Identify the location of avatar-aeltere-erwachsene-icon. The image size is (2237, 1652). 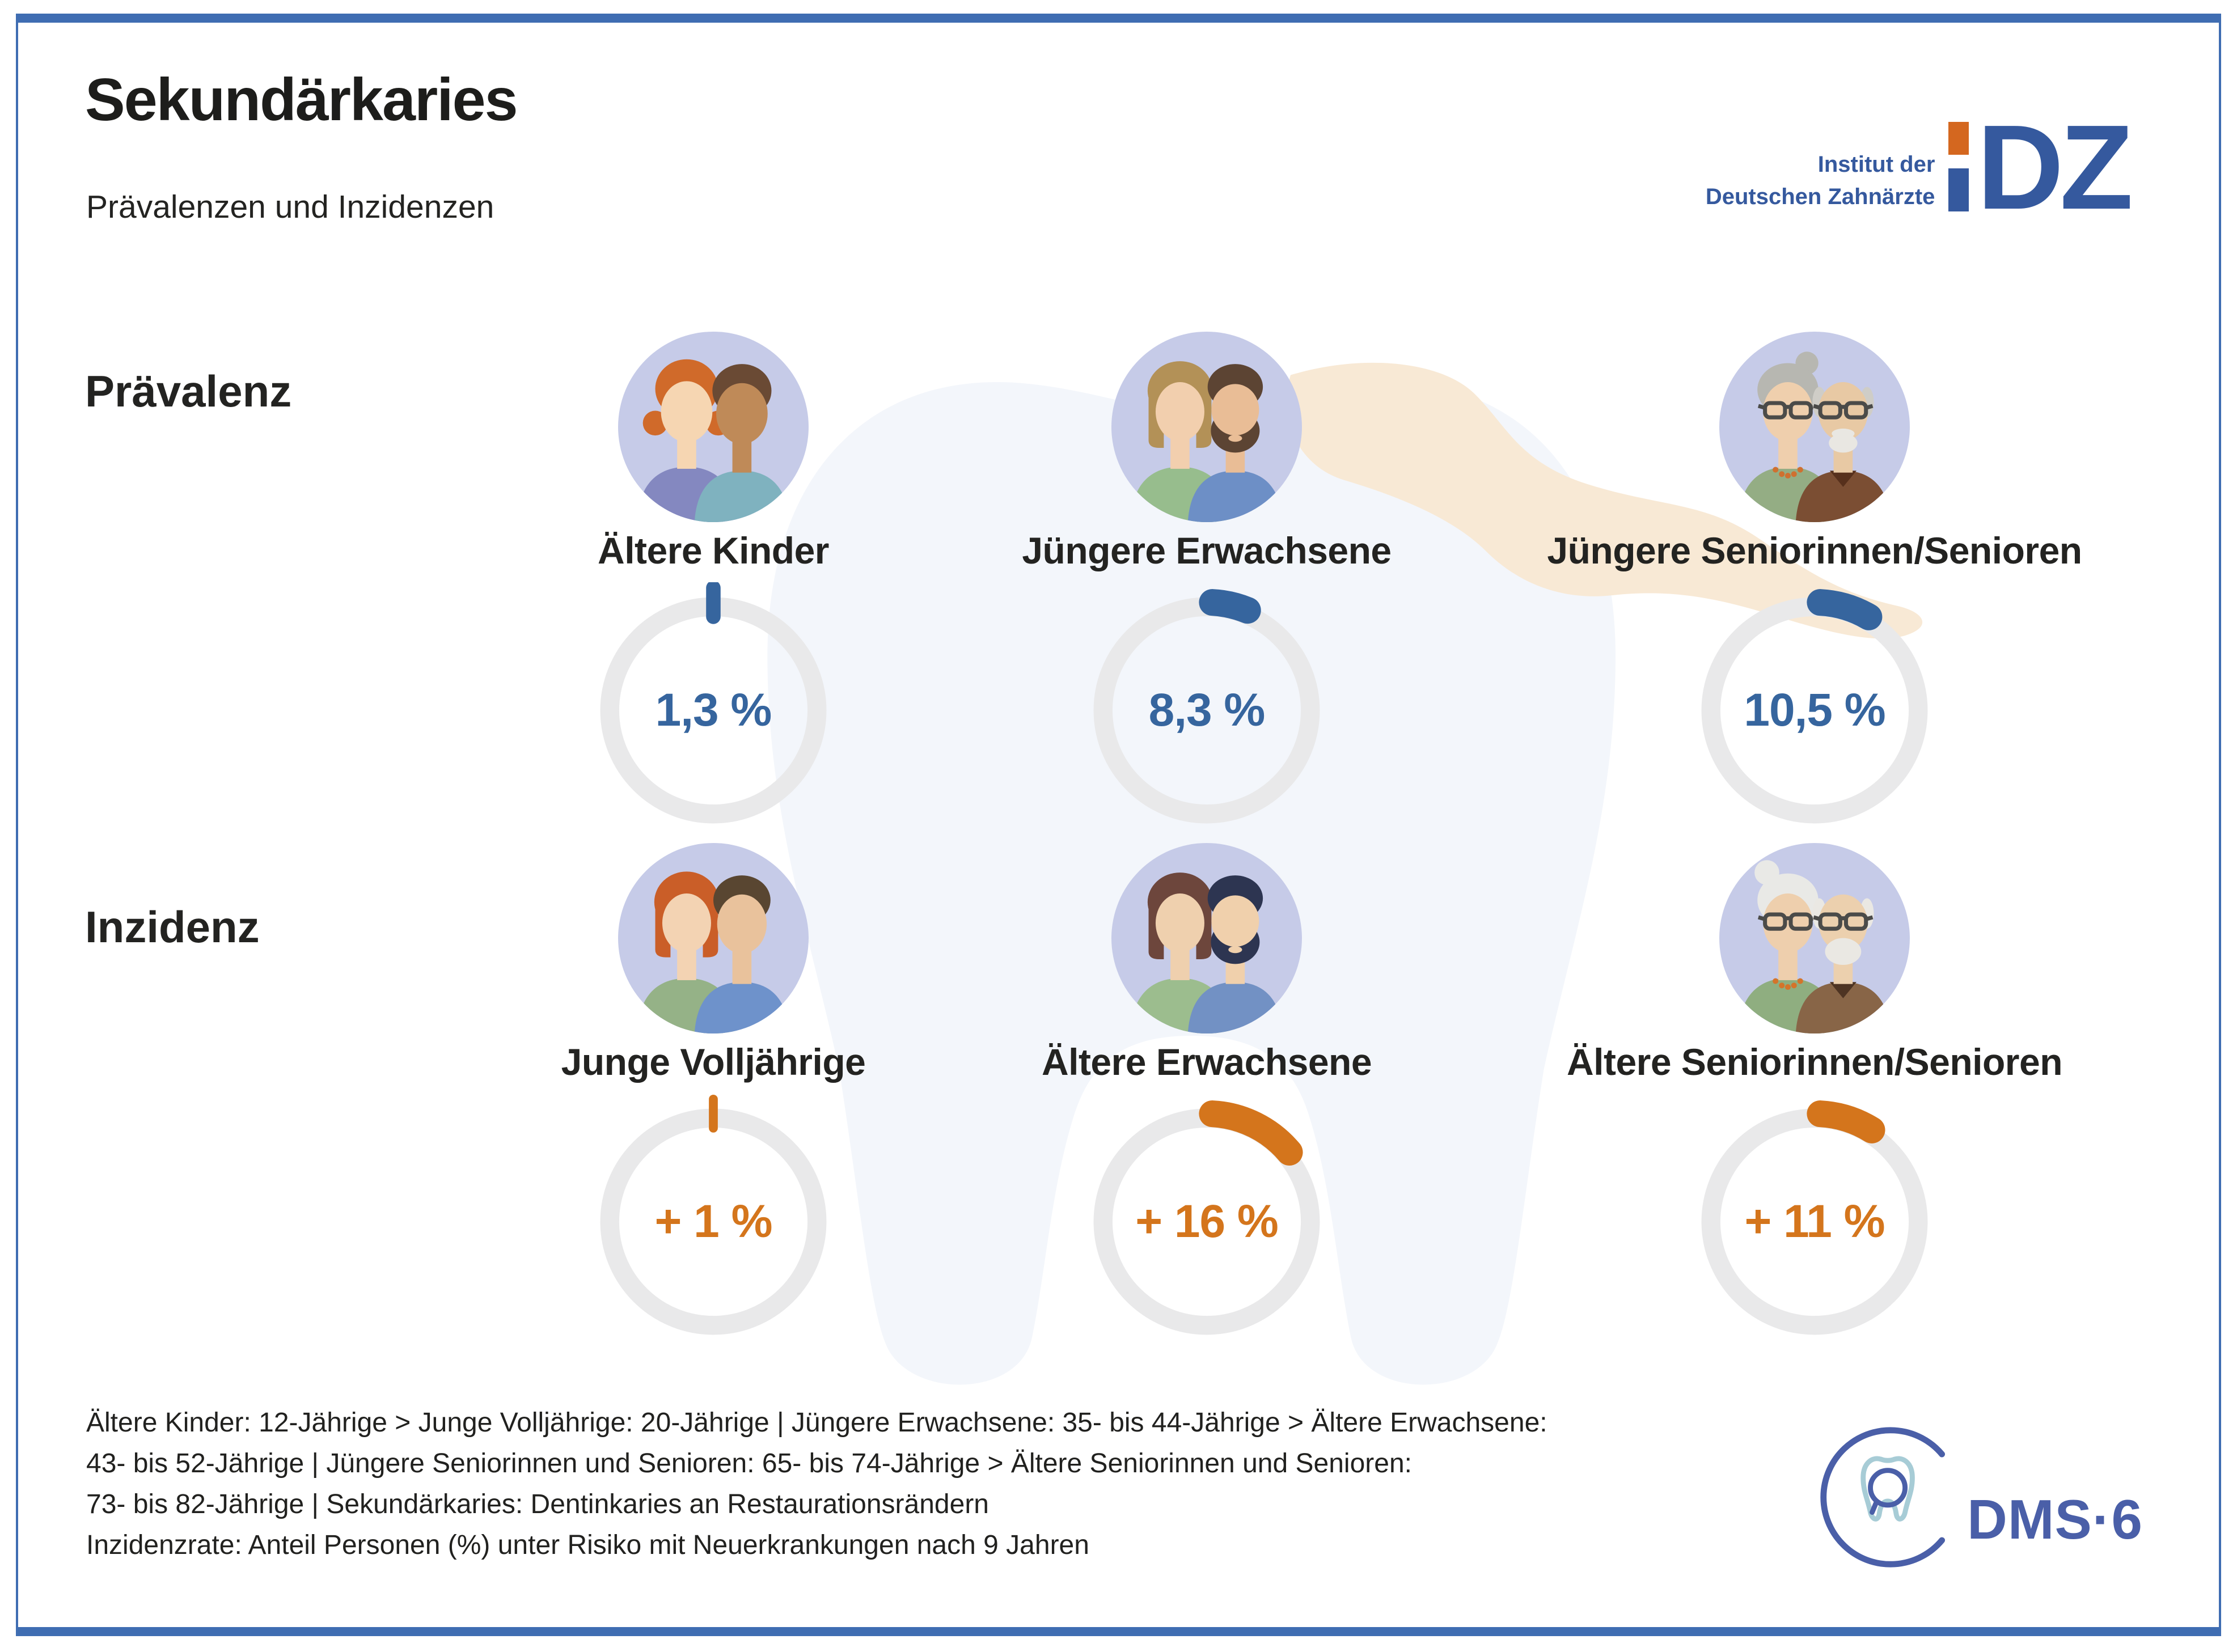
(1206, 938).